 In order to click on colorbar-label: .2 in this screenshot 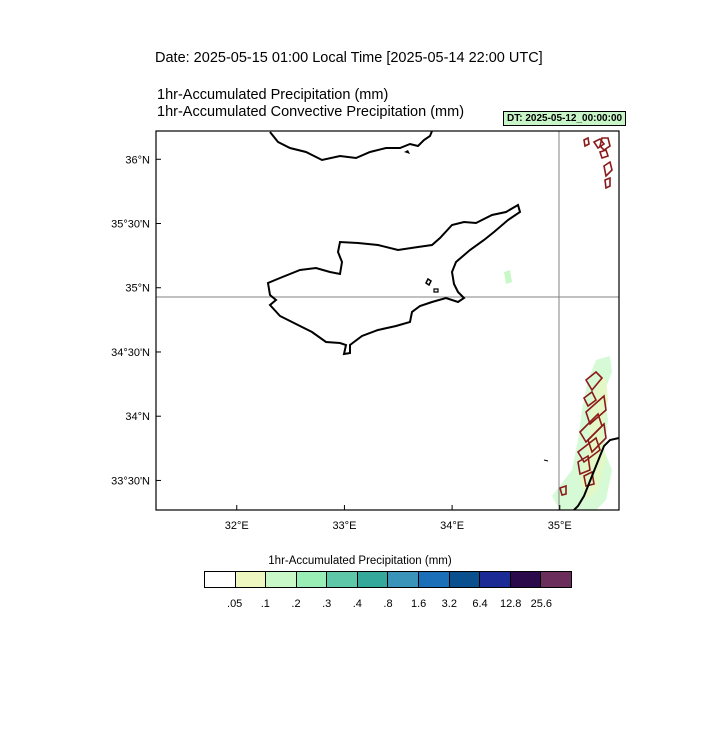, I will do `click(296, 604)`.